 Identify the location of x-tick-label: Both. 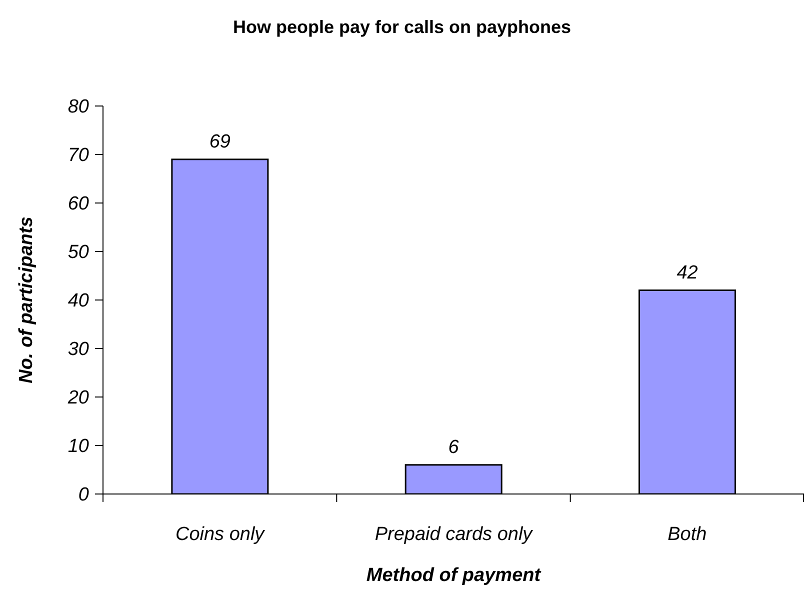
(687, 534).